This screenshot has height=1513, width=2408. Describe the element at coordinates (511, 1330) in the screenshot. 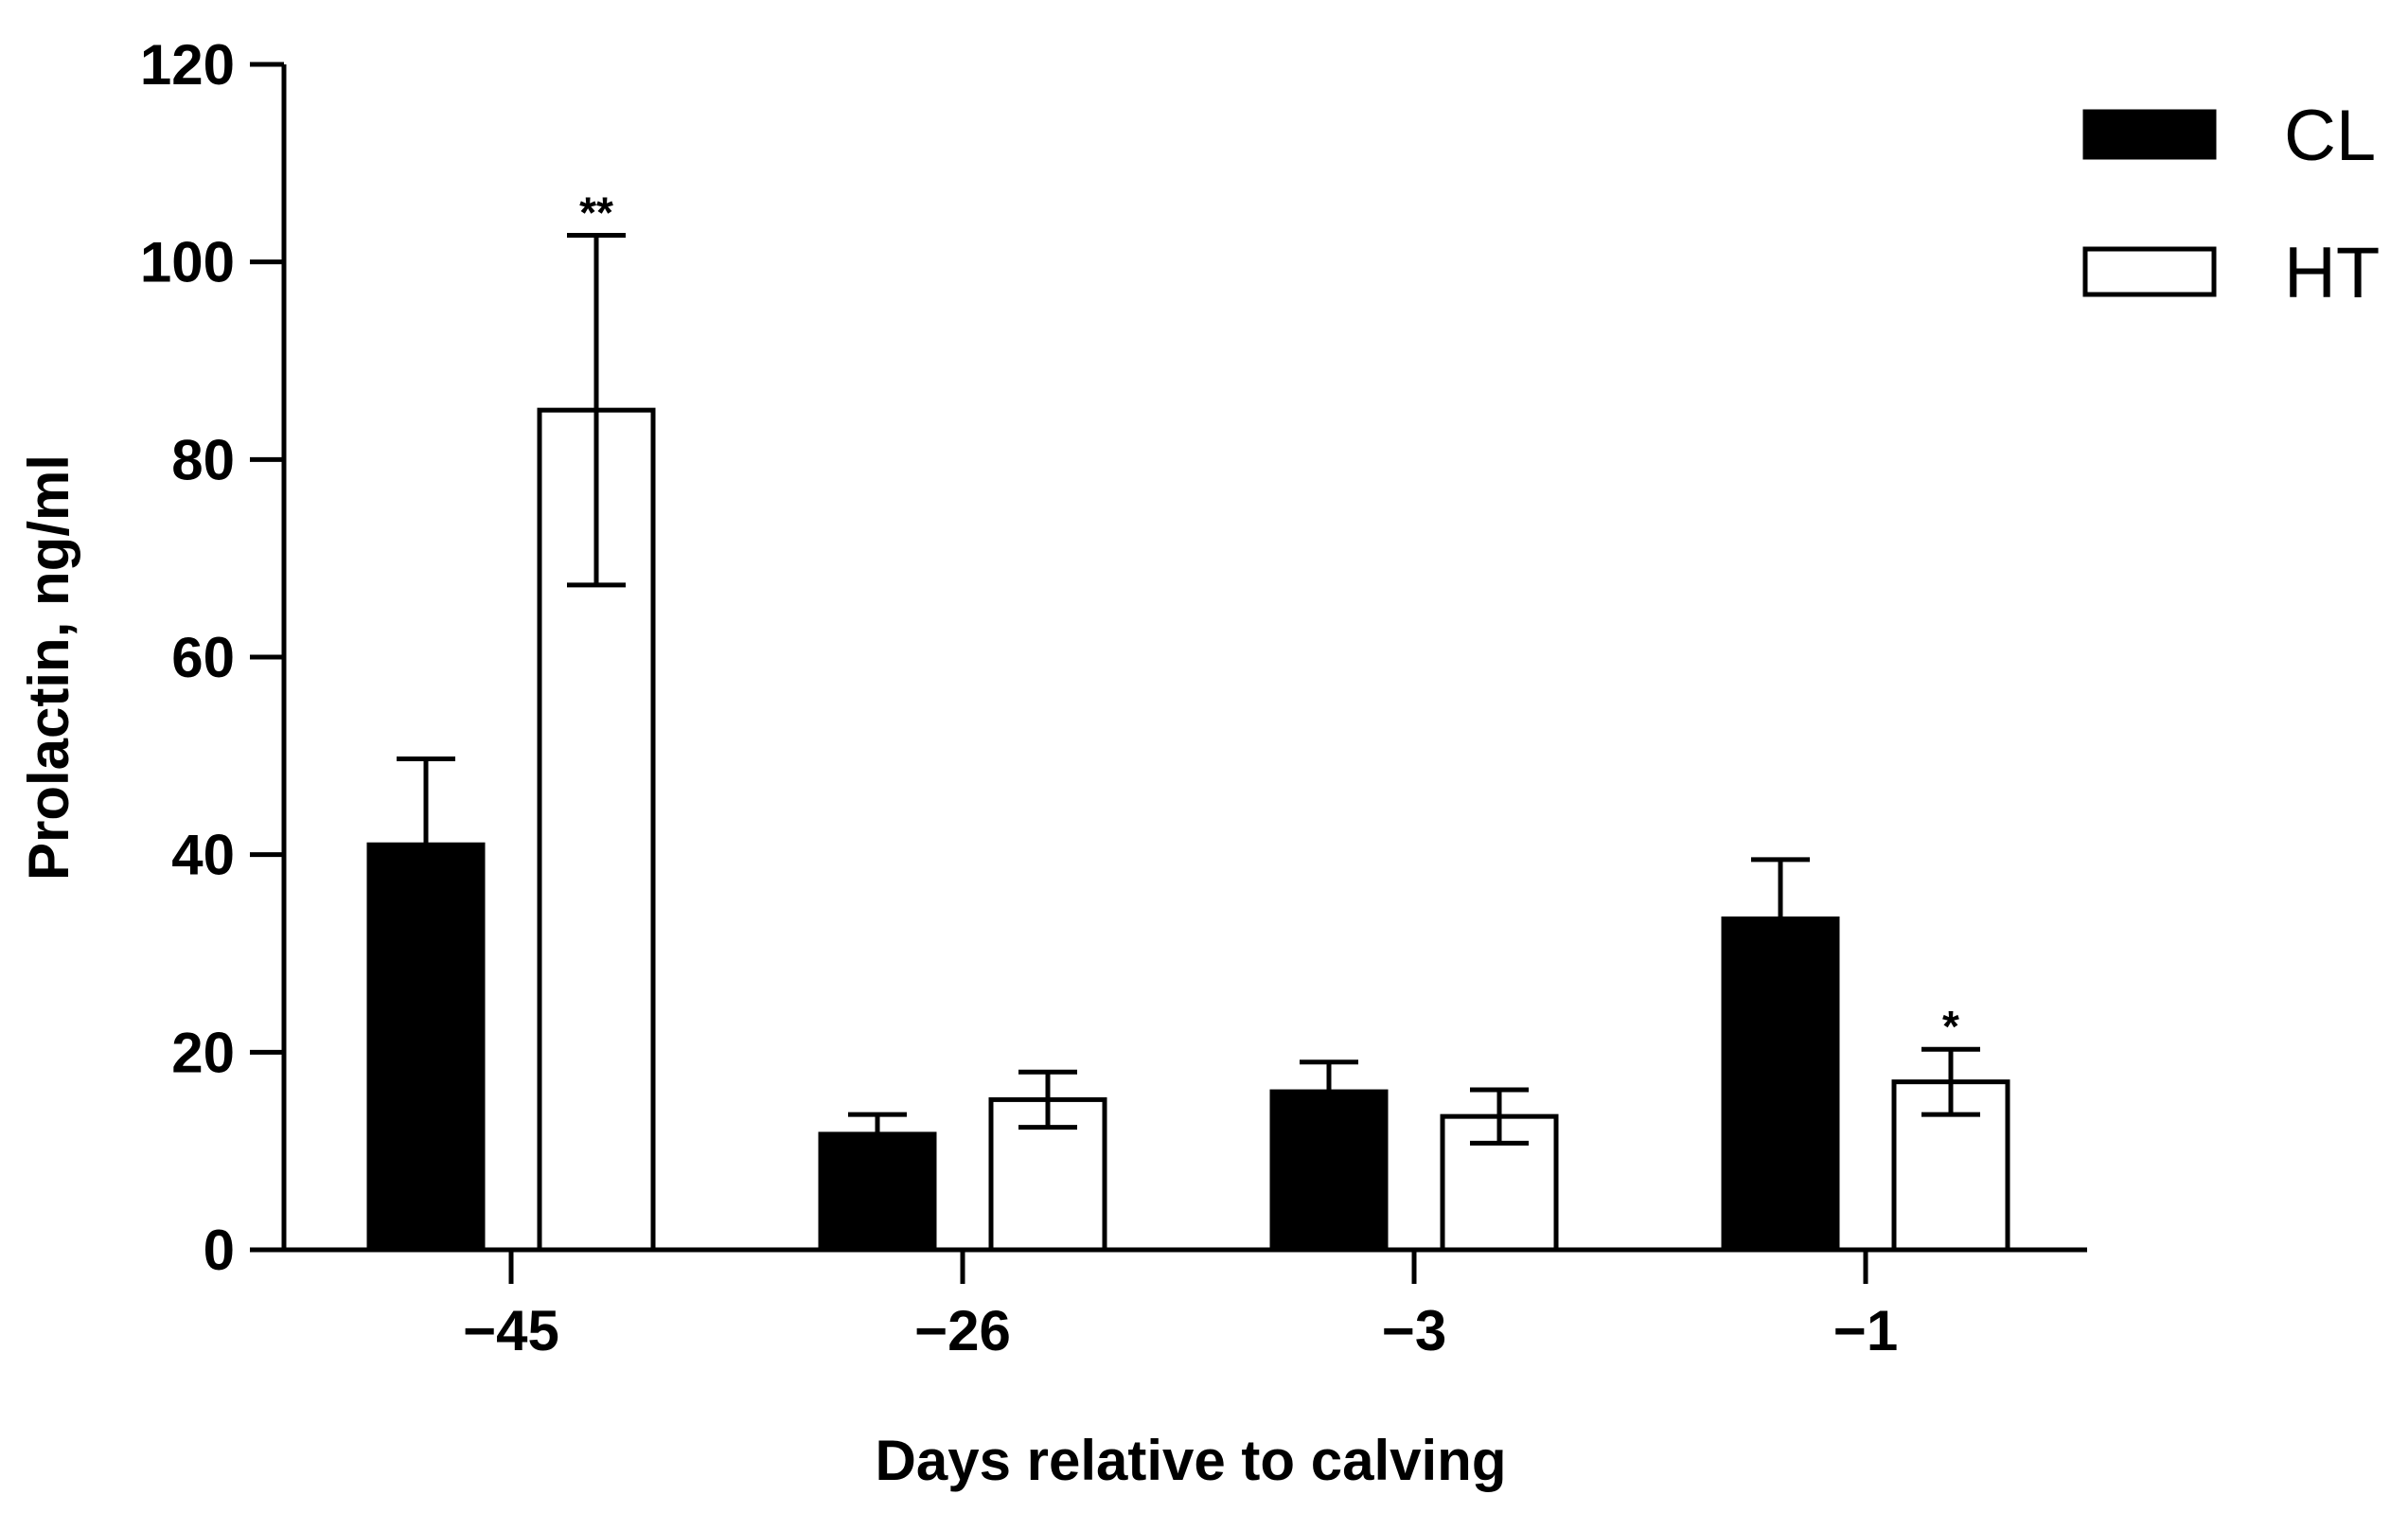

I see `x-tick-label: −45` at that location.